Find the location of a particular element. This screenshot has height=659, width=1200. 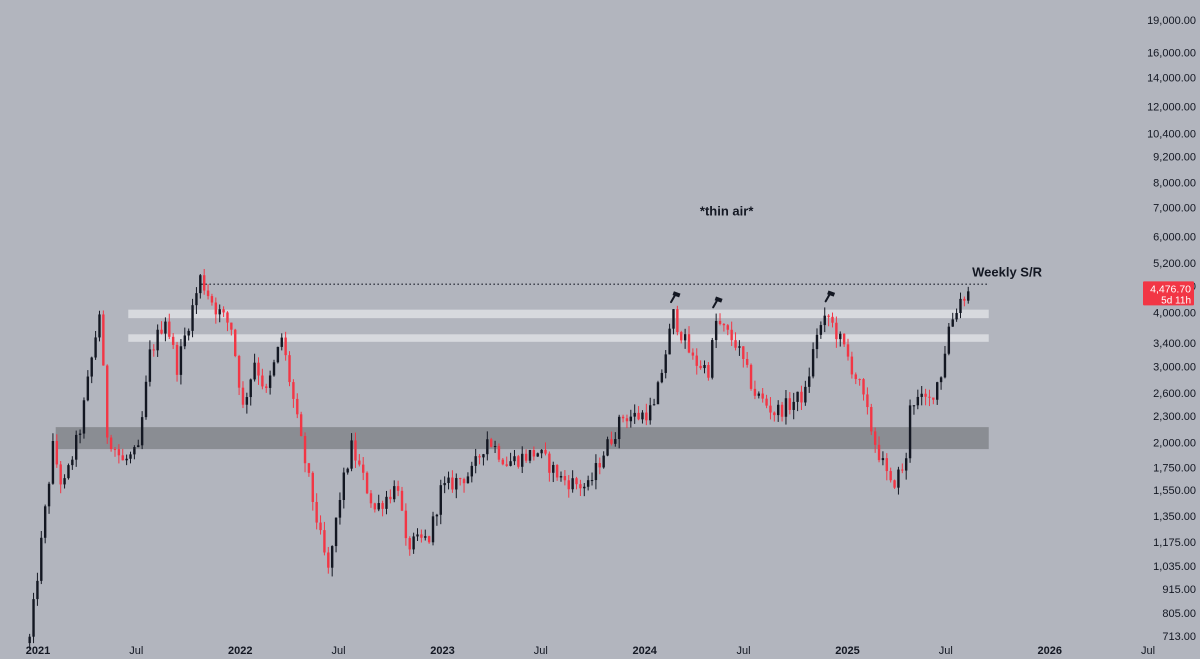

price-tick-label: 2,000.00 is located at coordinates (1174, 443).